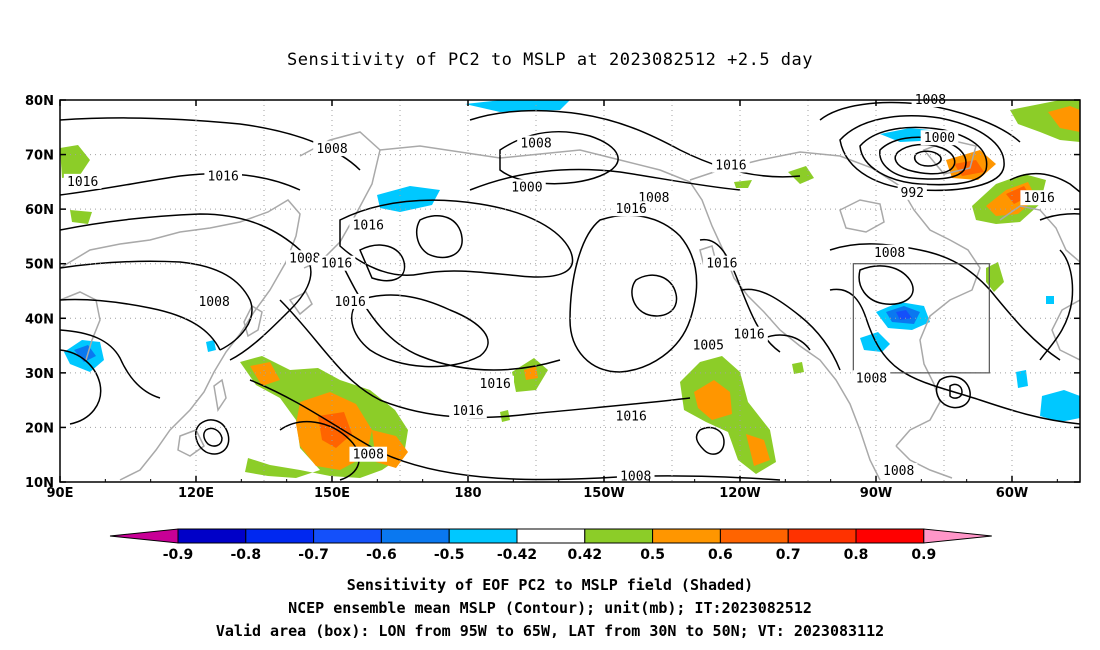  I want to click on colorbar-label: -0.8, so click(245, 555).